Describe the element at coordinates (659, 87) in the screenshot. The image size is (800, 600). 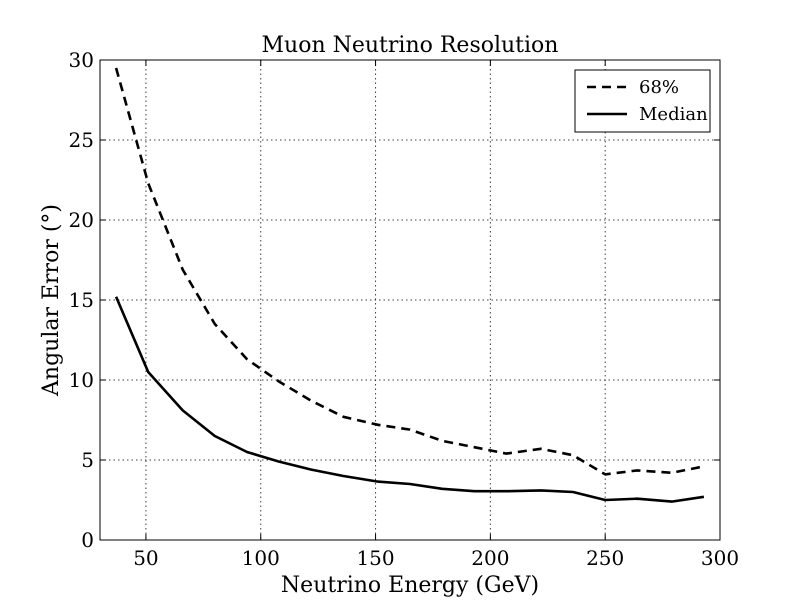
I see `legend-label: 68%` at that location.